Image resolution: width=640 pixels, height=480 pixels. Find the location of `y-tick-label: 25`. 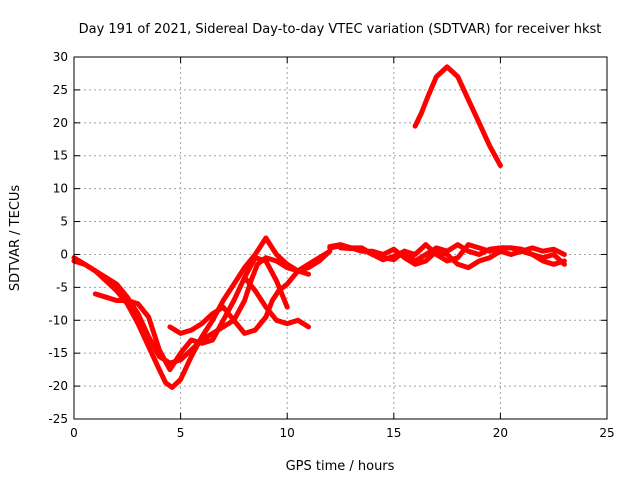

y-tick-label: 25 is located at coordinates (60, 90).